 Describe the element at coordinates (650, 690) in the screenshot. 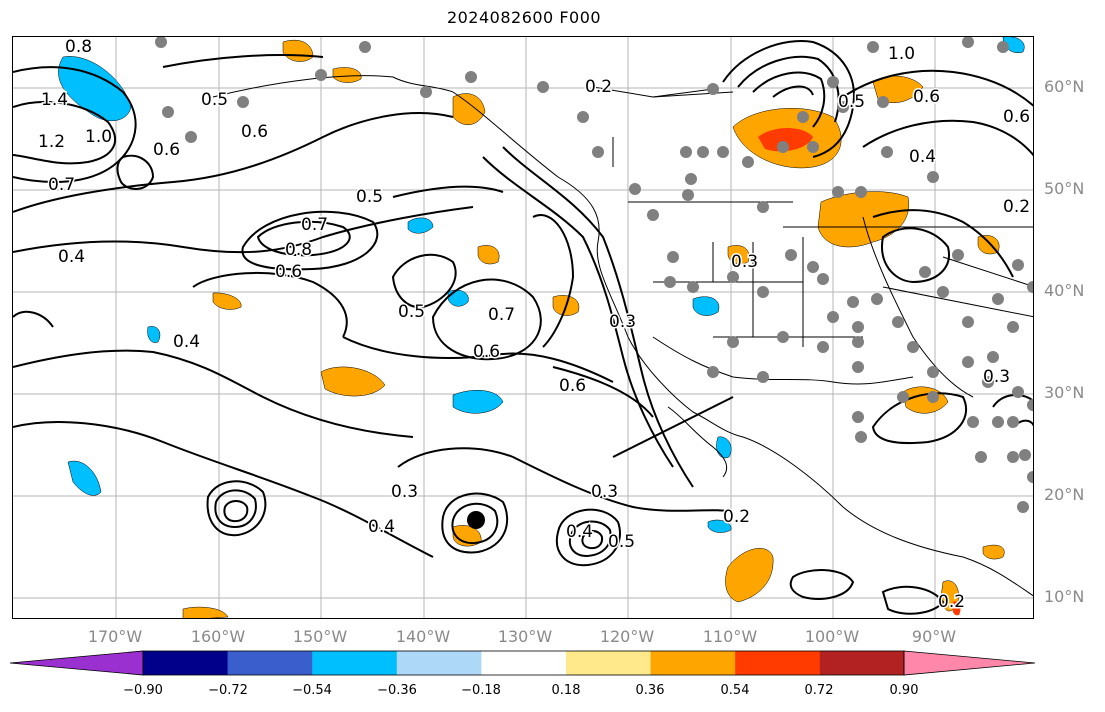

I see `colorbar-tick-label: 0.36` at that location.